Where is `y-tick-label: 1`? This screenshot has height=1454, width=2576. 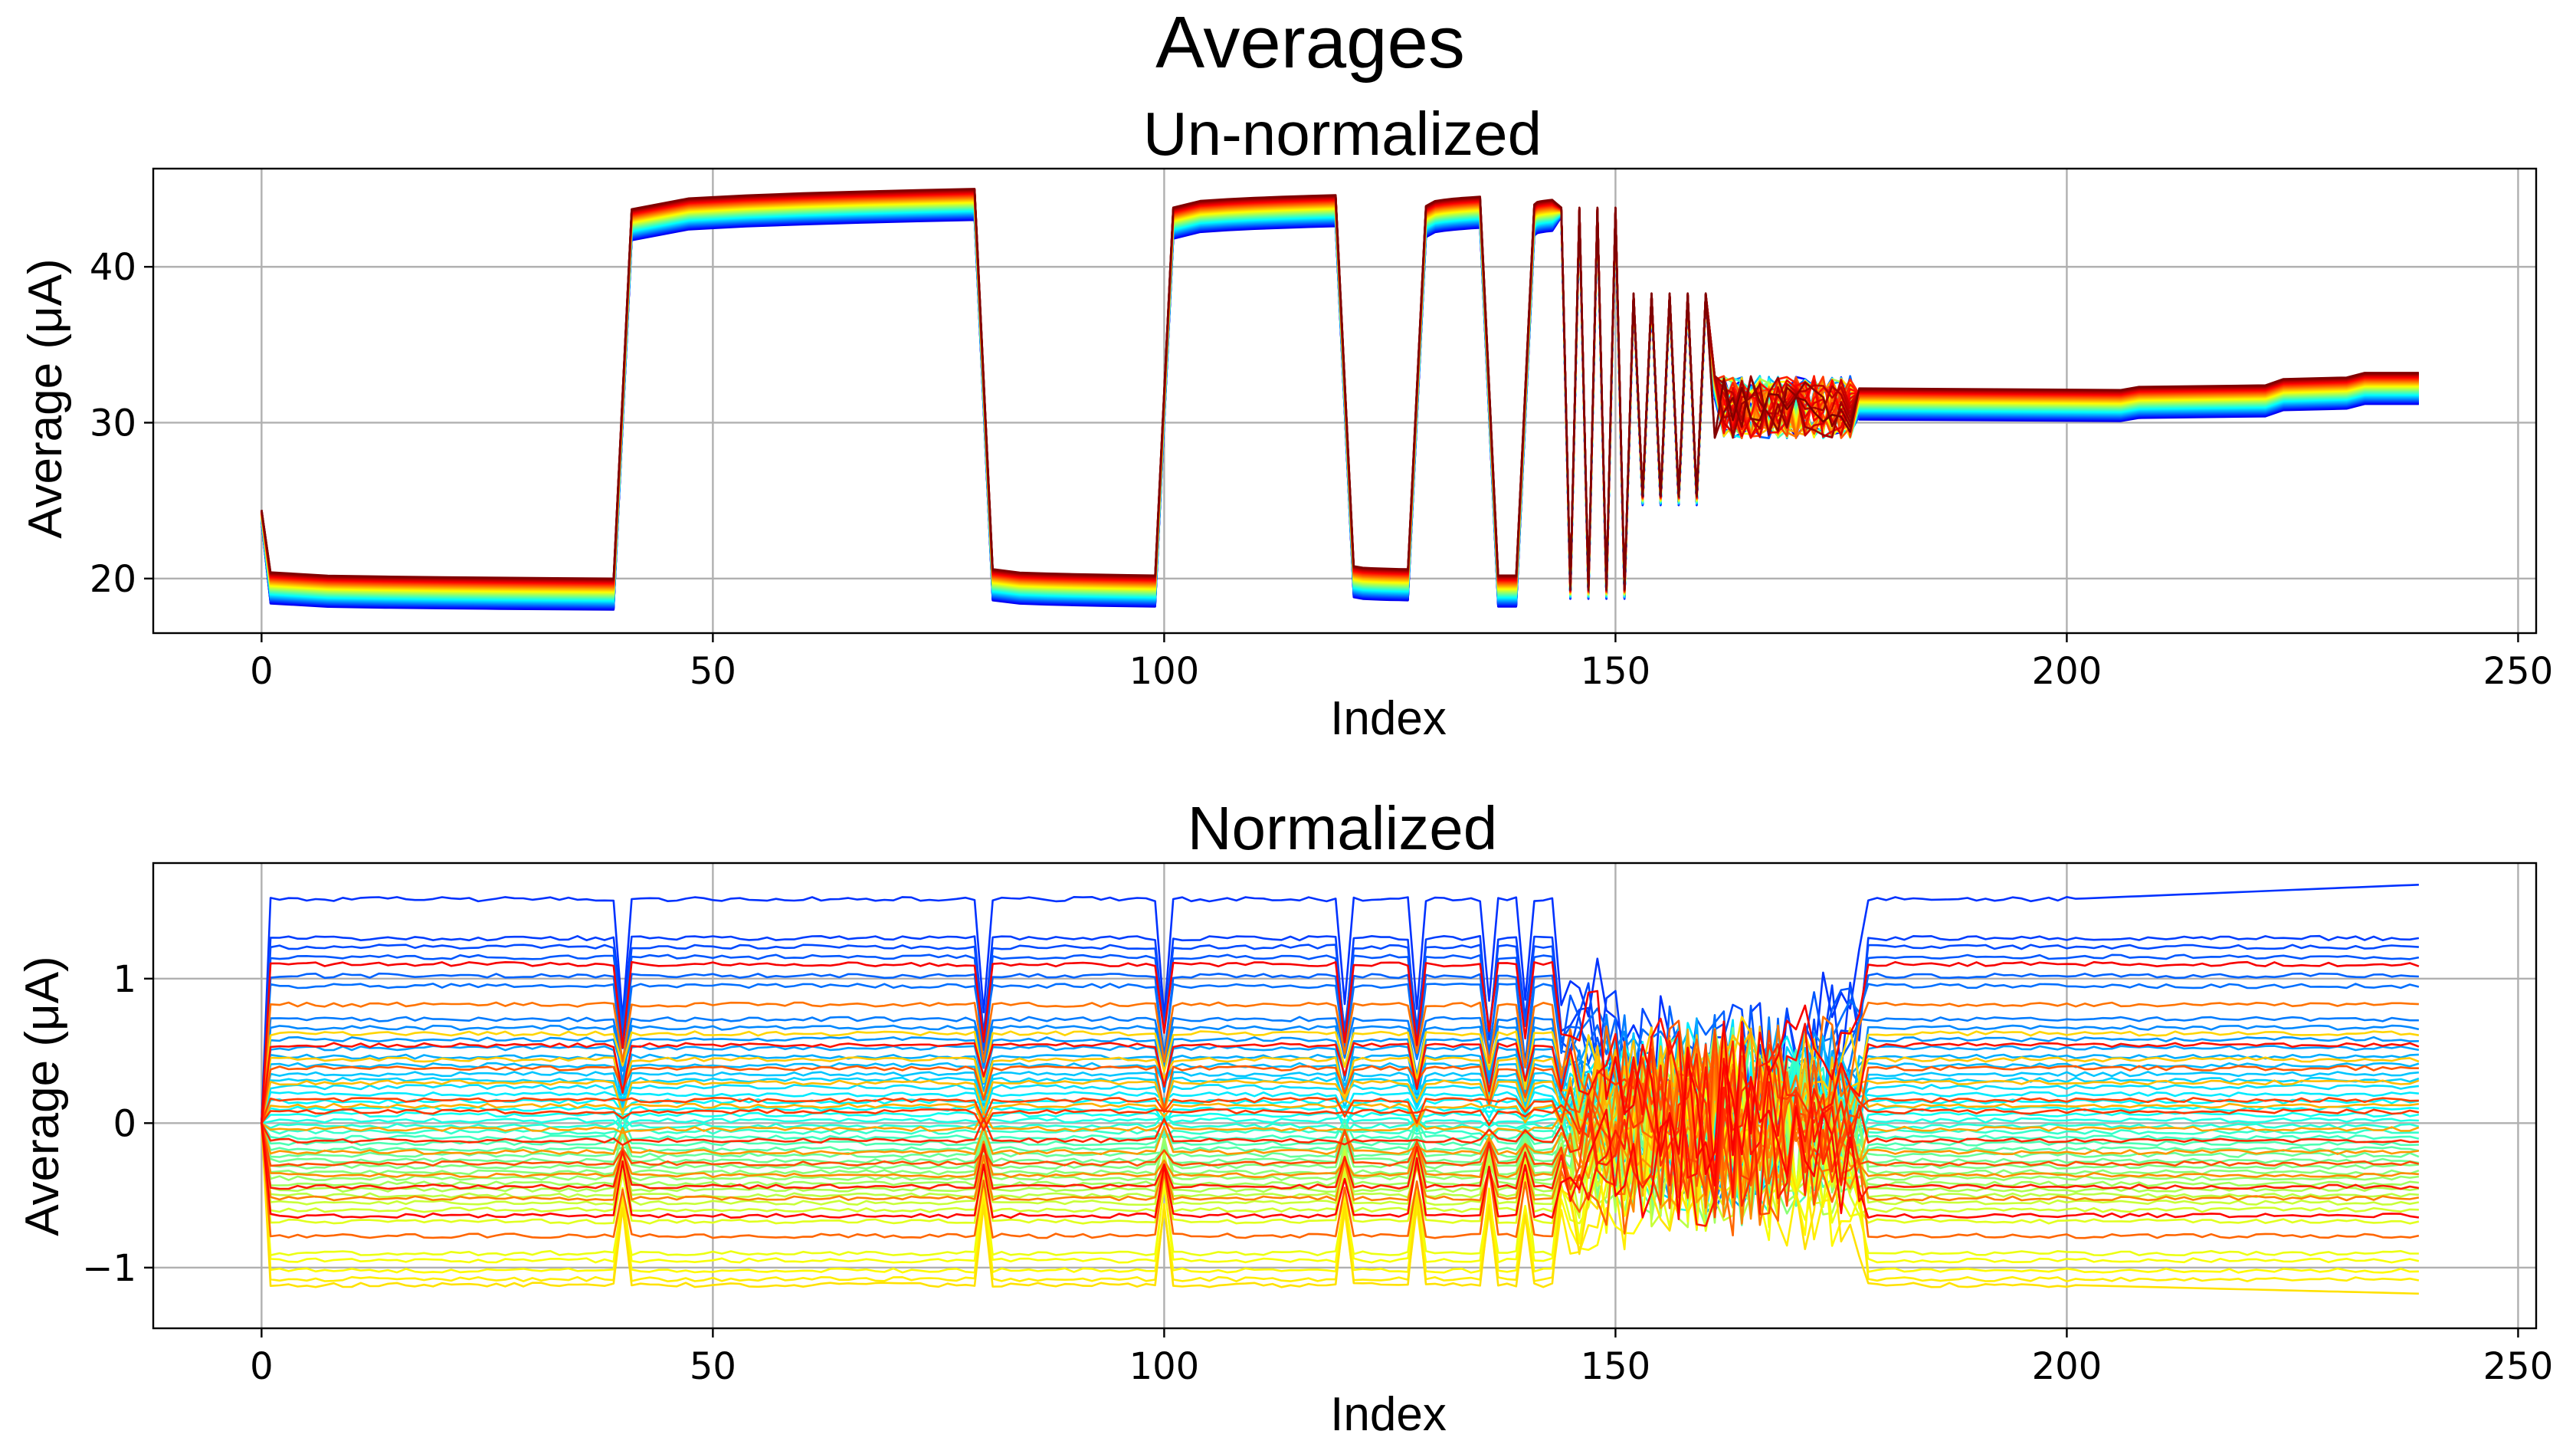 y-tick-label: 1 is located at coordinates (125, 979).